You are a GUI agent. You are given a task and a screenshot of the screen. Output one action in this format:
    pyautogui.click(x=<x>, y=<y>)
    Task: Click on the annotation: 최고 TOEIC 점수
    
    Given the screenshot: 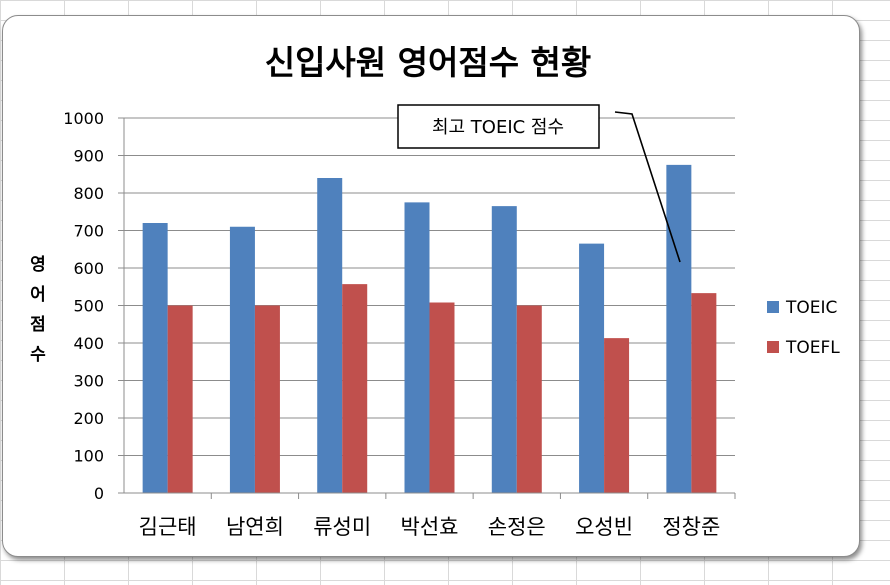 What is the action you would take?
    pyautogui.click(x=539, y=183)
    